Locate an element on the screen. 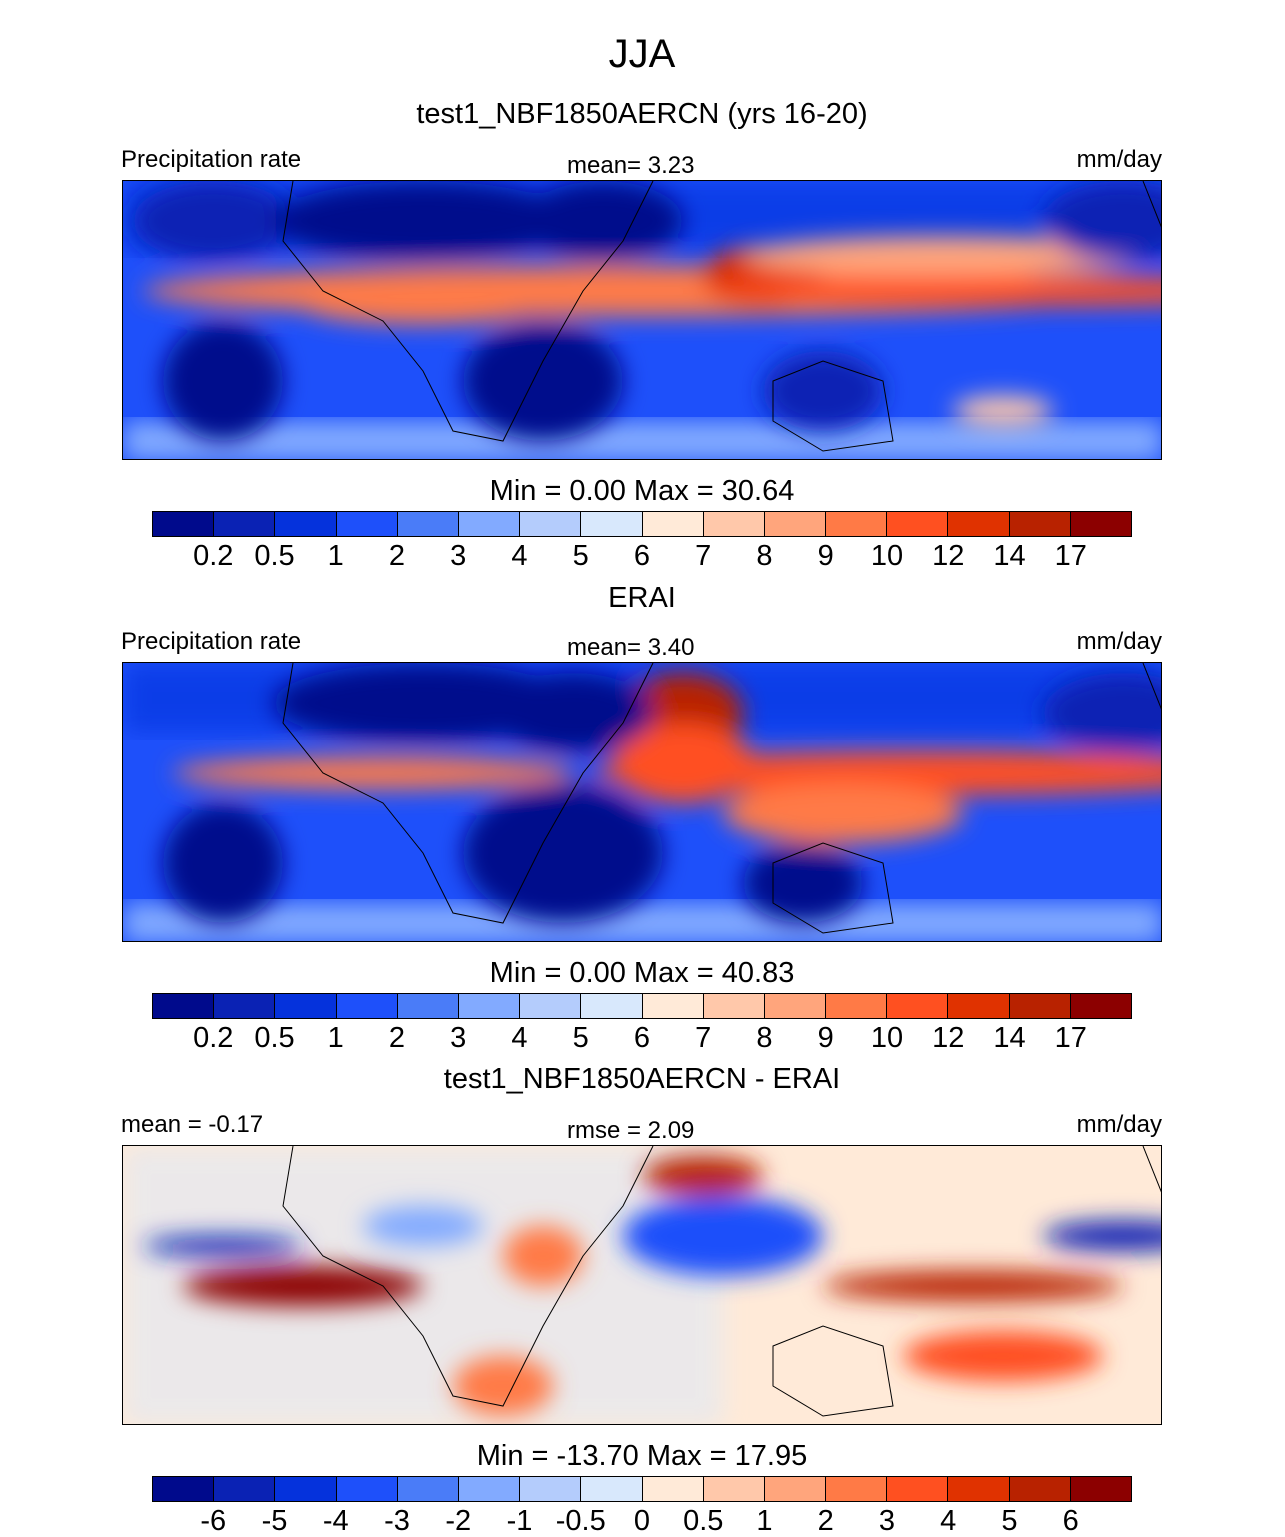 The width and height of the screenshot is (1285, 1537). colorbar-minmax: Min = -13.70 Max = 17.95 is located at coordinates (642, 1456).